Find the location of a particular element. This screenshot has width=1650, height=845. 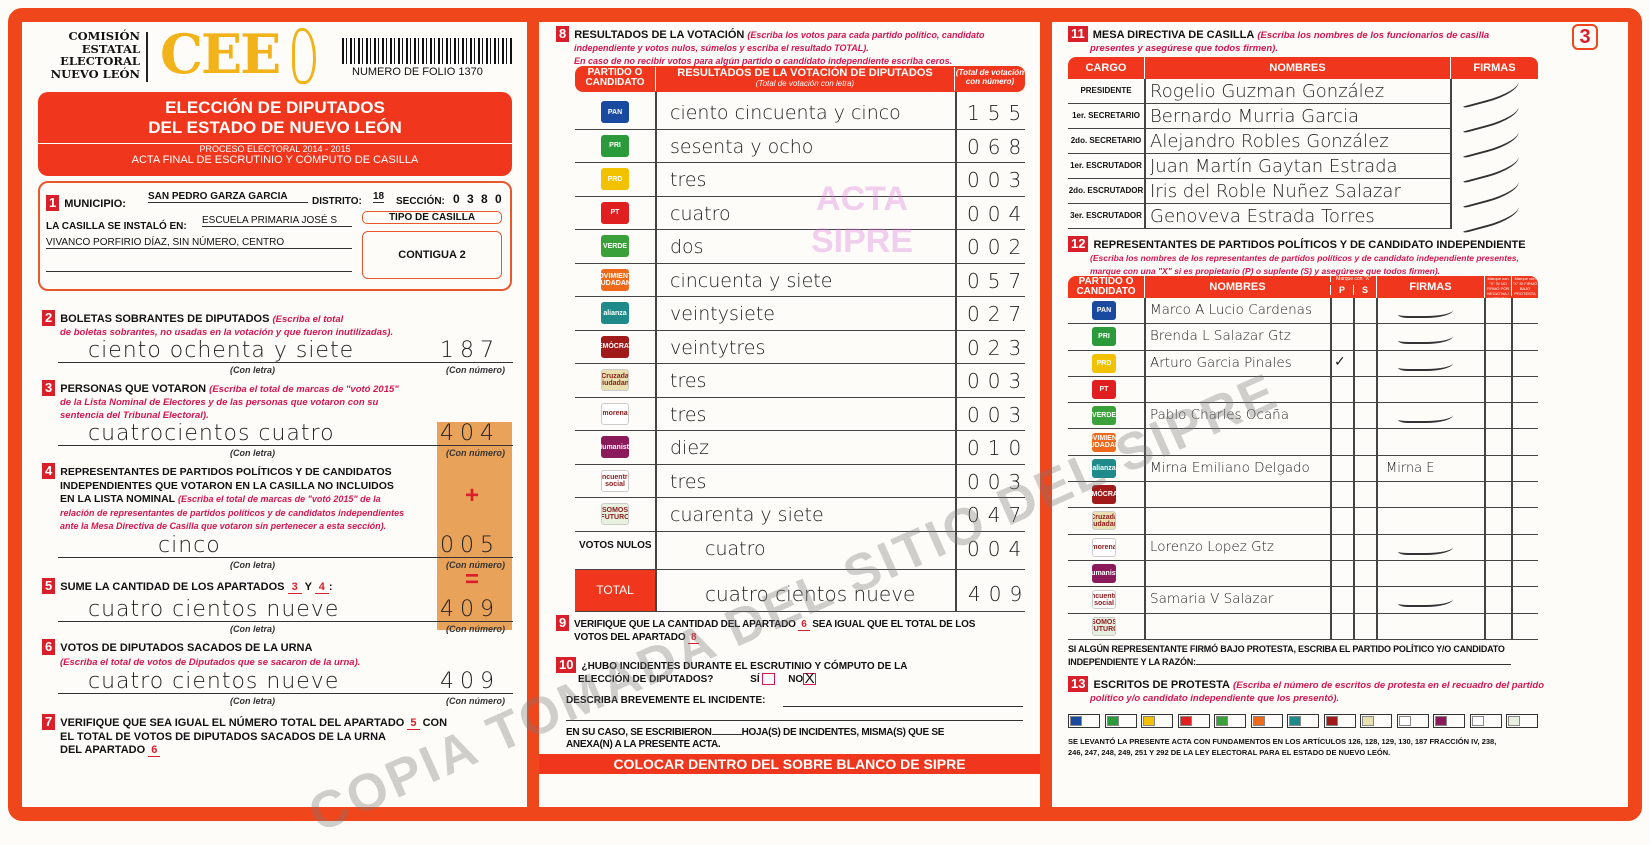

barcode is located at coordinates (427, 51).